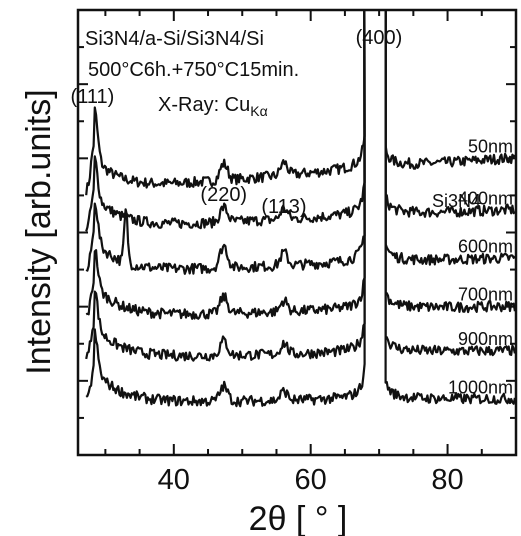  I want to click on series-label: 700nm, so click(485, 295).